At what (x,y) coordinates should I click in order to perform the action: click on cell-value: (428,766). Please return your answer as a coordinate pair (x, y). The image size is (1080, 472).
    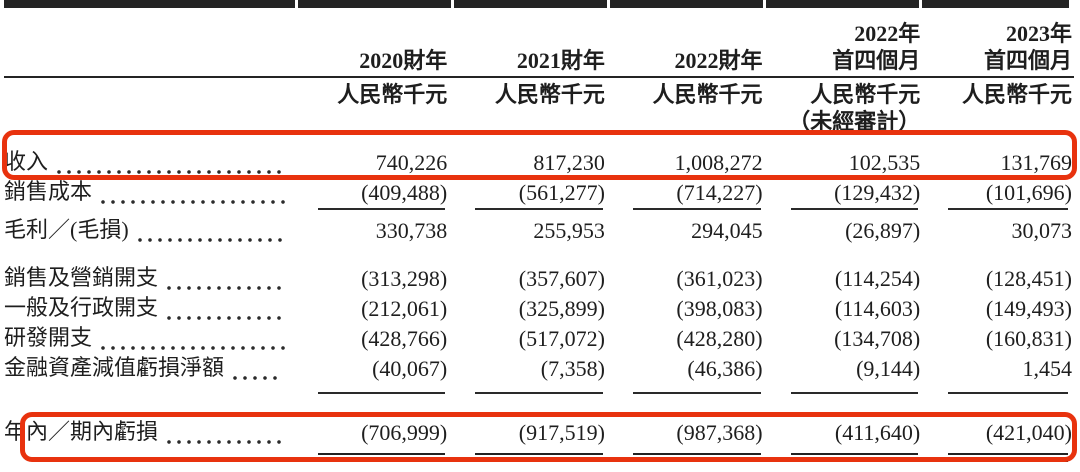
    Looking at the image, I should click on (404, 338).